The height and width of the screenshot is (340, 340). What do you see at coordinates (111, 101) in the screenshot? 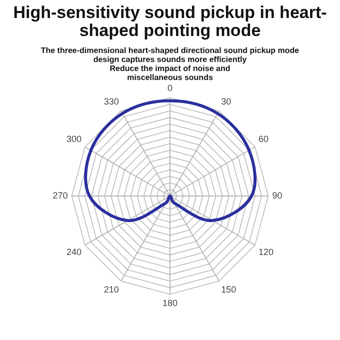
I see `spoke-label: 330` at bounding box center [111, 101].